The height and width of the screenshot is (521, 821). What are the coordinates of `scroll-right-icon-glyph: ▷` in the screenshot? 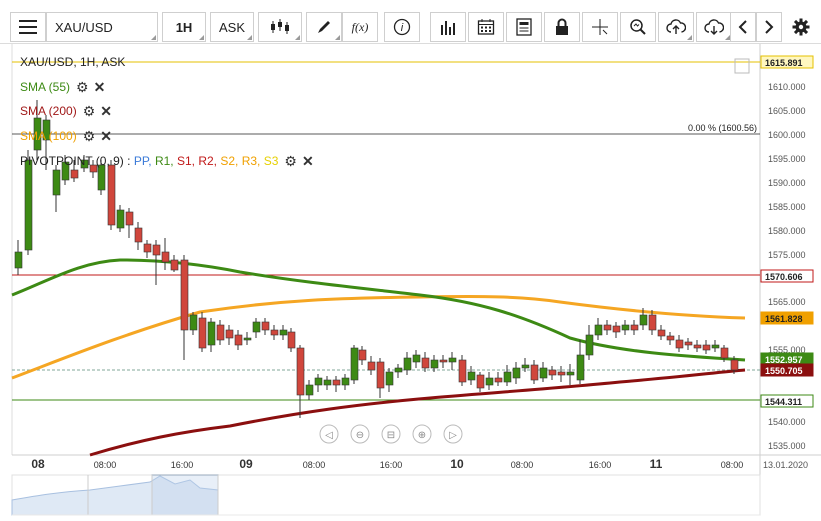 It's located at (453, 435).